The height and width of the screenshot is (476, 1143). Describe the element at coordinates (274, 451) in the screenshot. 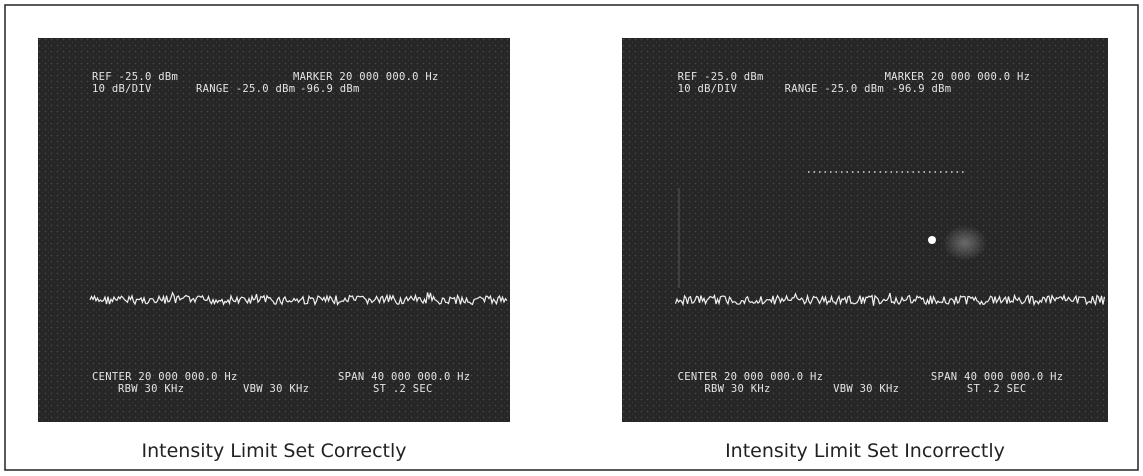

I see `caption: Intensity Limit Set Correctly` at that location.